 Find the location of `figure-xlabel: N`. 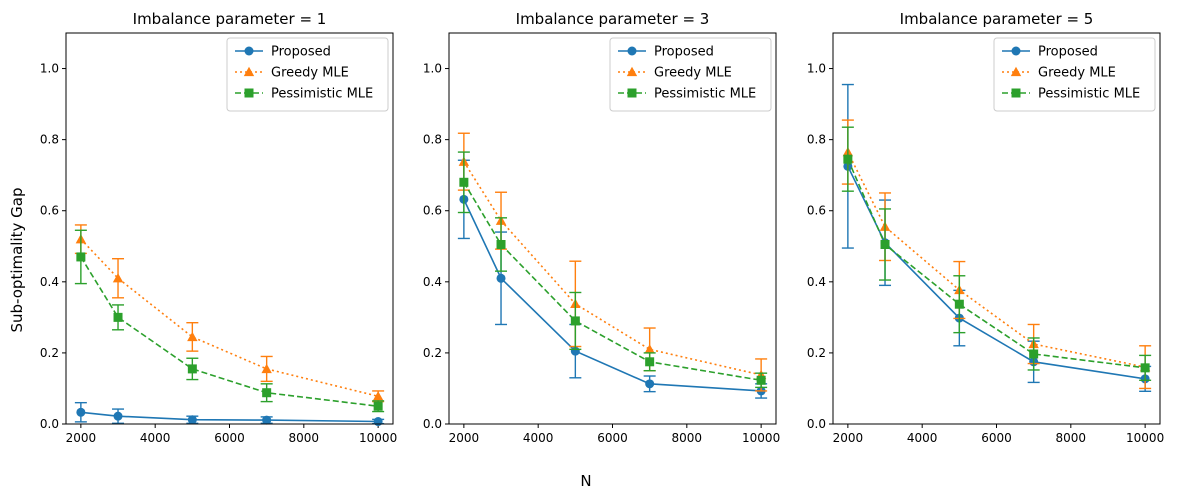

figure-xlabel: N is located at coordinates (585, 481).